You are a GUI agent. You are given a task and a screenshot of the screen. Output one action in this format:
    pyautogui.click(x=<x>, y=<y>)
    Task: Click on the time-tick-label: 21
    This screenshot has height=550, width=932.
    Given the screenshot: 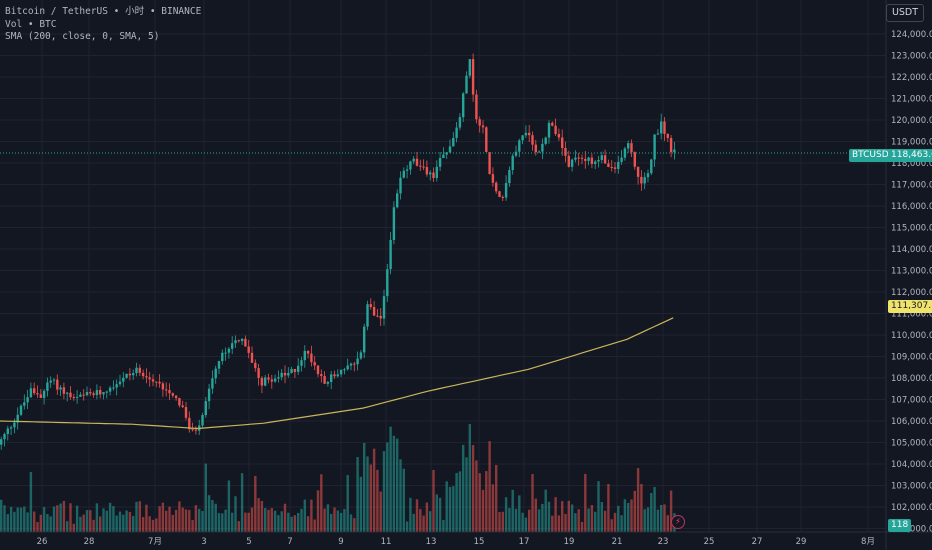 What is the action you would take?
    pyautogui.click(x=617, y=542)
    